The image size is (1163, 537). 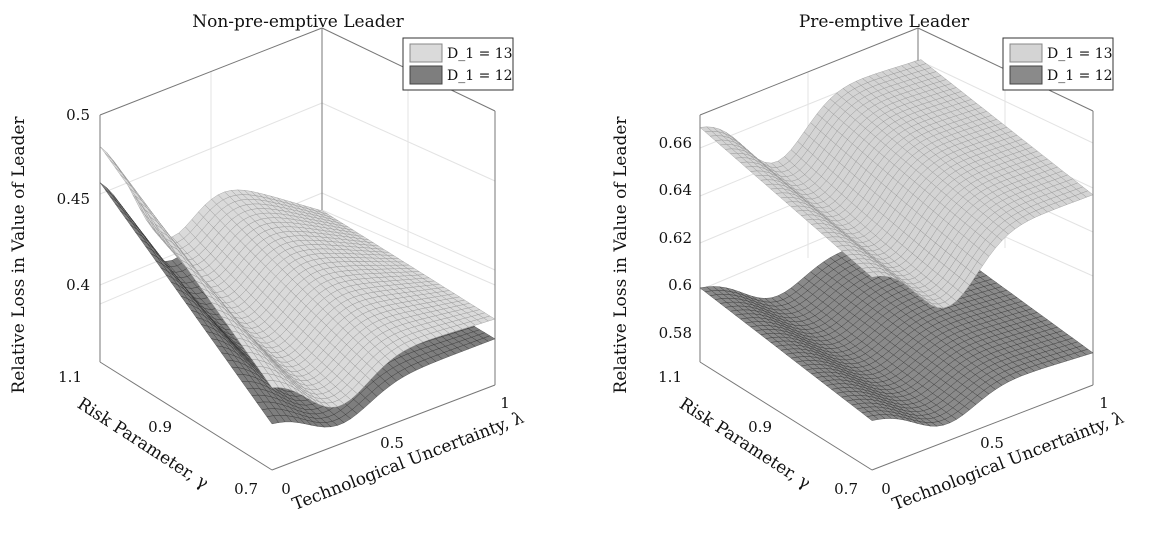 What do you see at coordinates (675, 143) in the screenshot?
I see `z-tick-label: 0.66` at bounding box center [675, 143].